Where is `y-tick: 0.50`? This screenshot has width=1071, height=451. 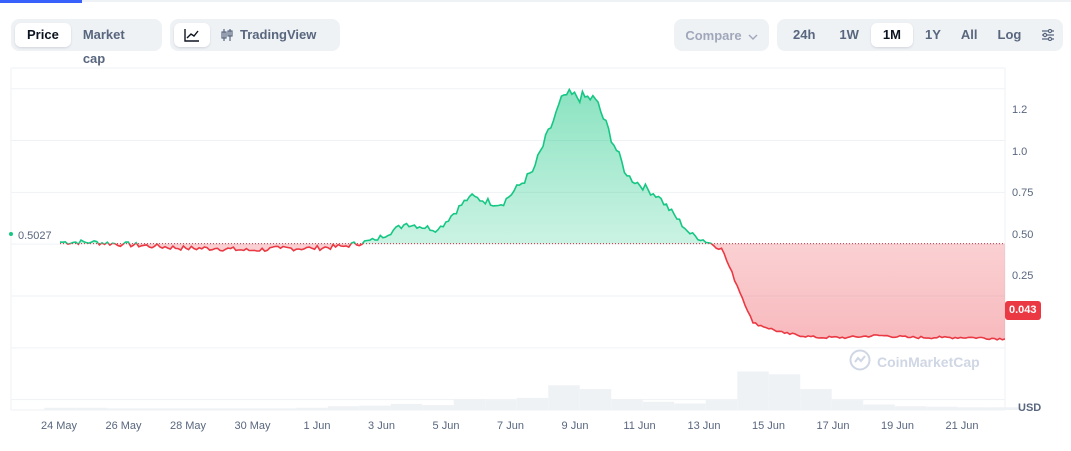 y-tick: 0.50 is located at coordinates (1023, 235).